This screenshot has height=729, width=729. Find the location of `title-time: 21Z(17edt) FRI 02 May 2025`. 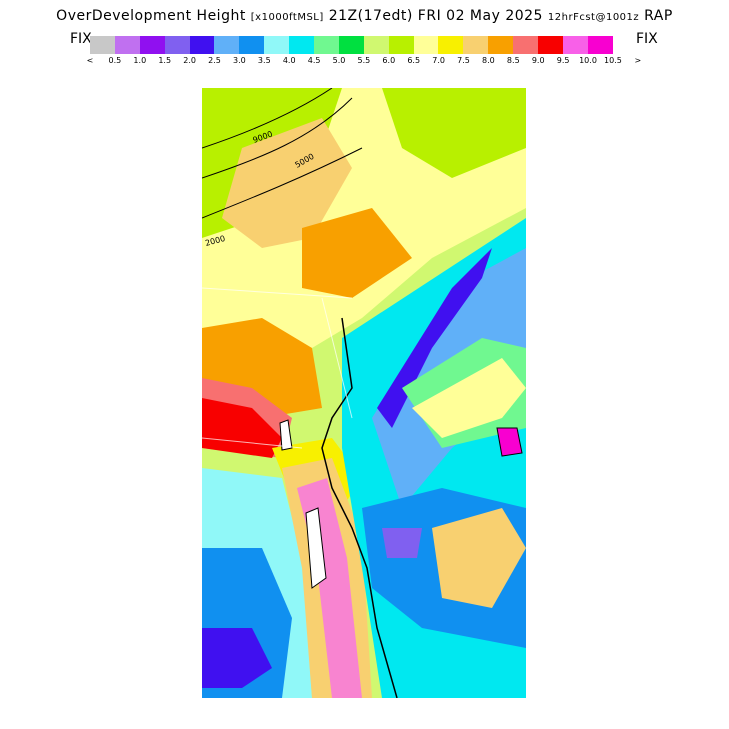

title-time: 21Z(17edt) FRI 02 May 2025 is located at coordinates (435, 16).